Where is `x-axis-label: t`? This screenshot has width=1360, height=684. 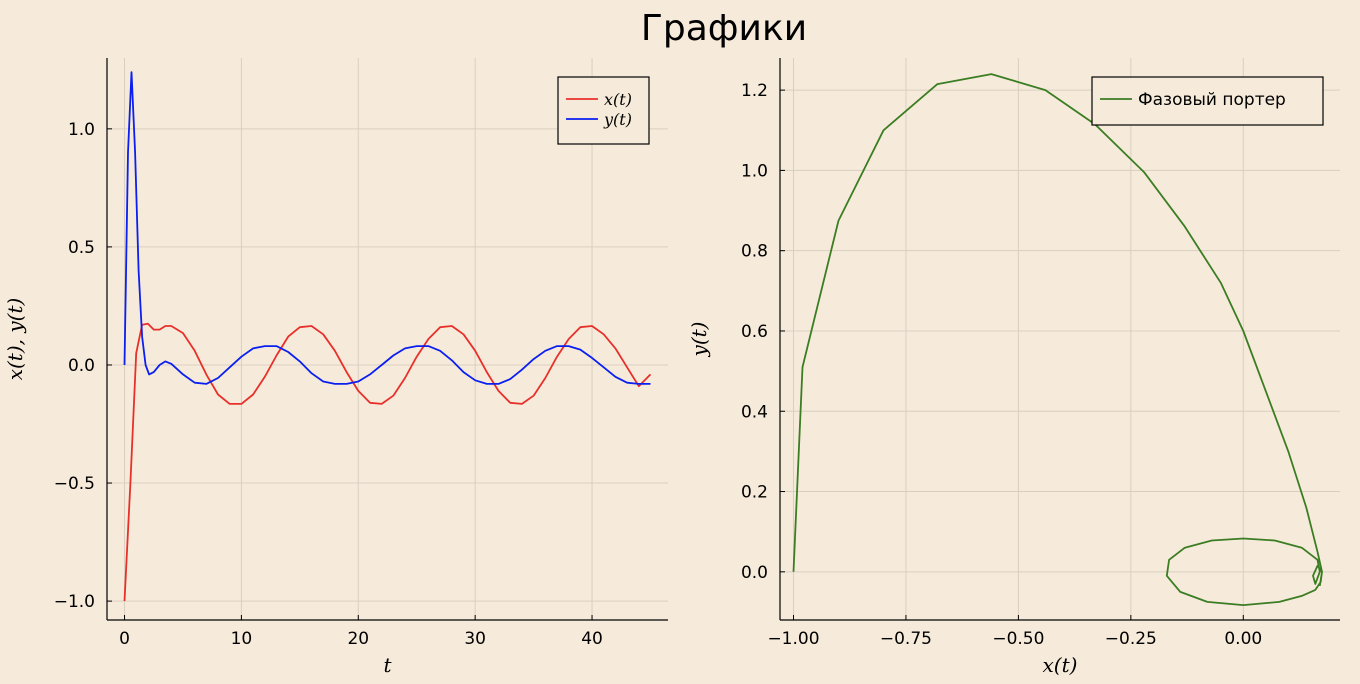 x-axis-label: t is located at coordinates (387, 665).